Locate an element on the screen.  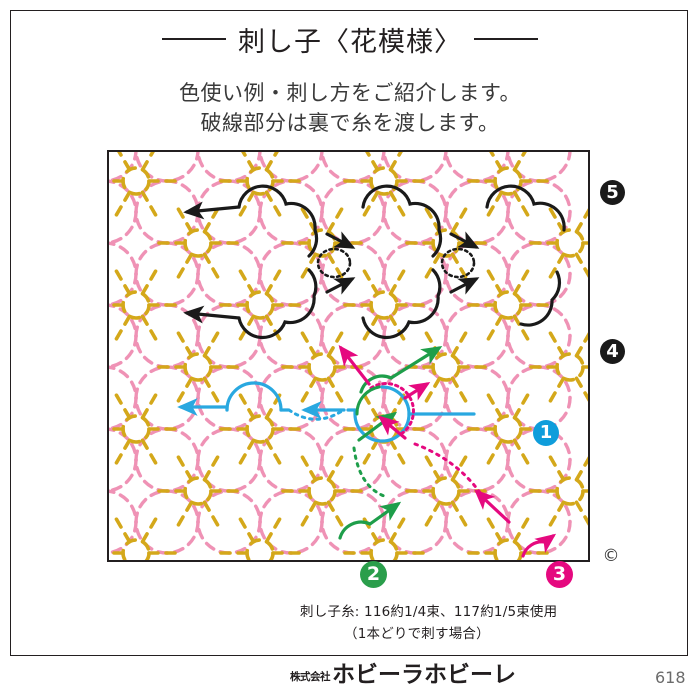
subtitle-line-1: 色使い例・刺し方をご紹介します。 is located at coordinates (350, 93).